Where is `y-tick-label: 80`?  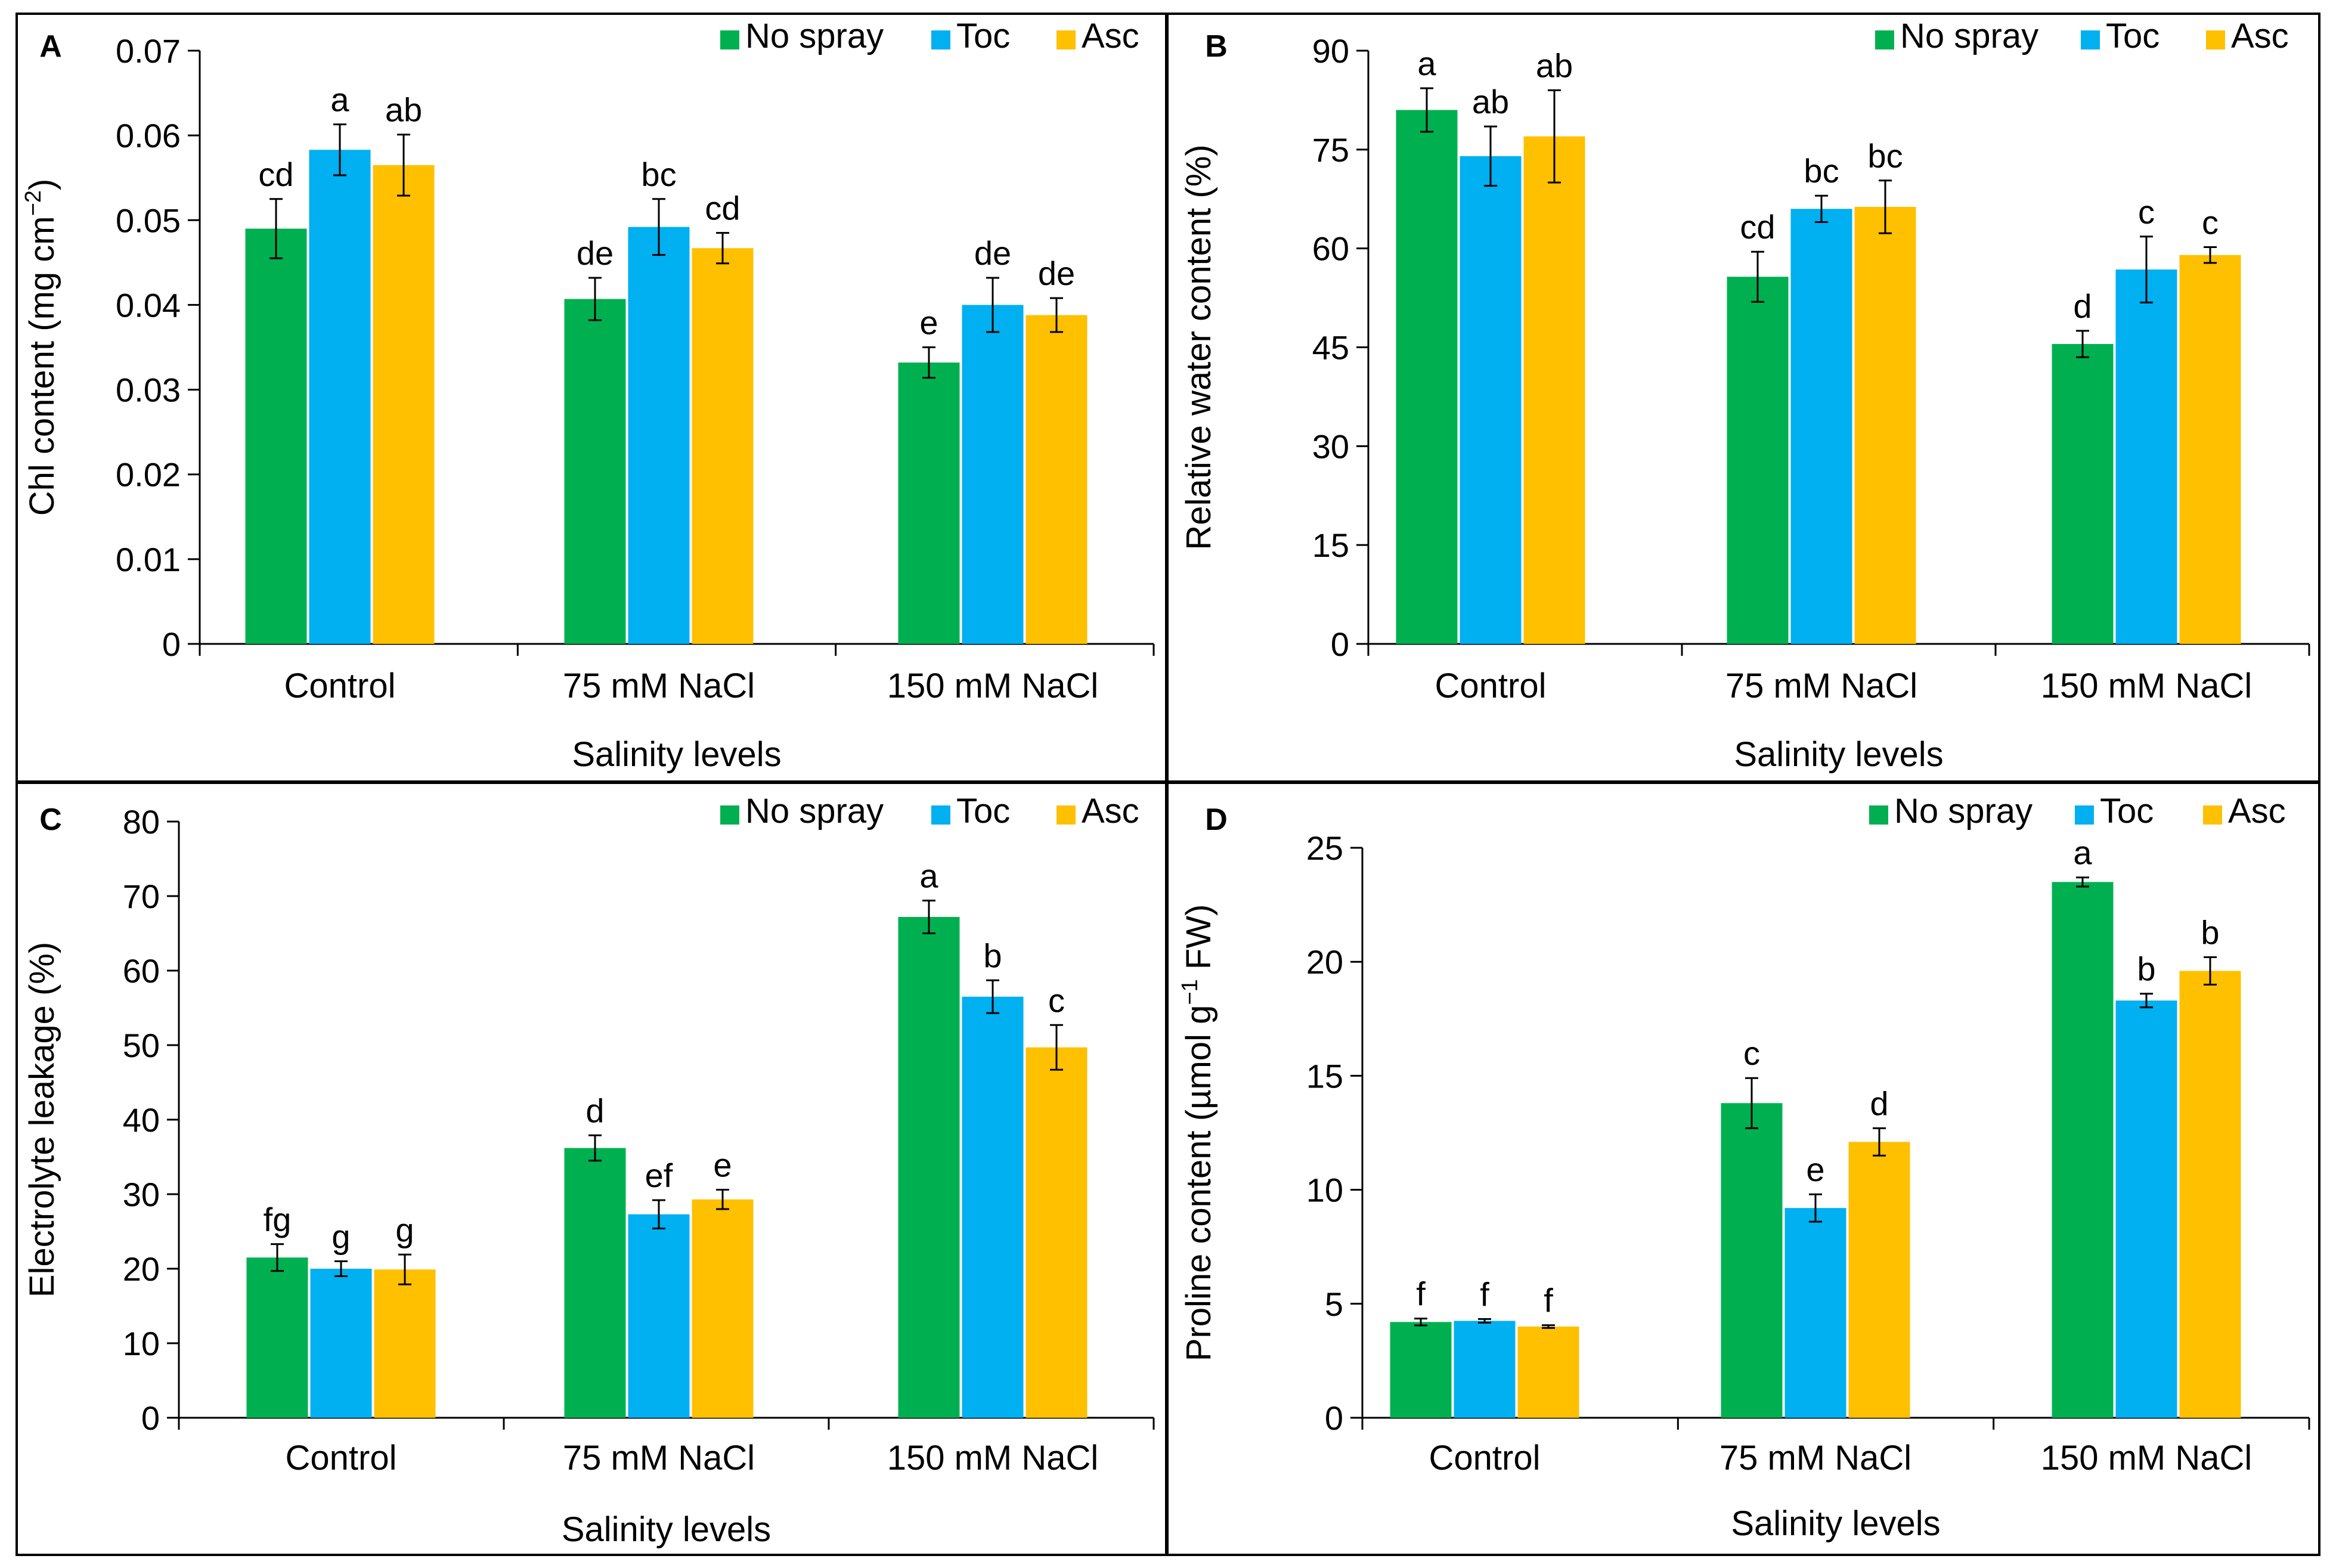 y-tick-label: 80 is located at coordinates (141, 822).